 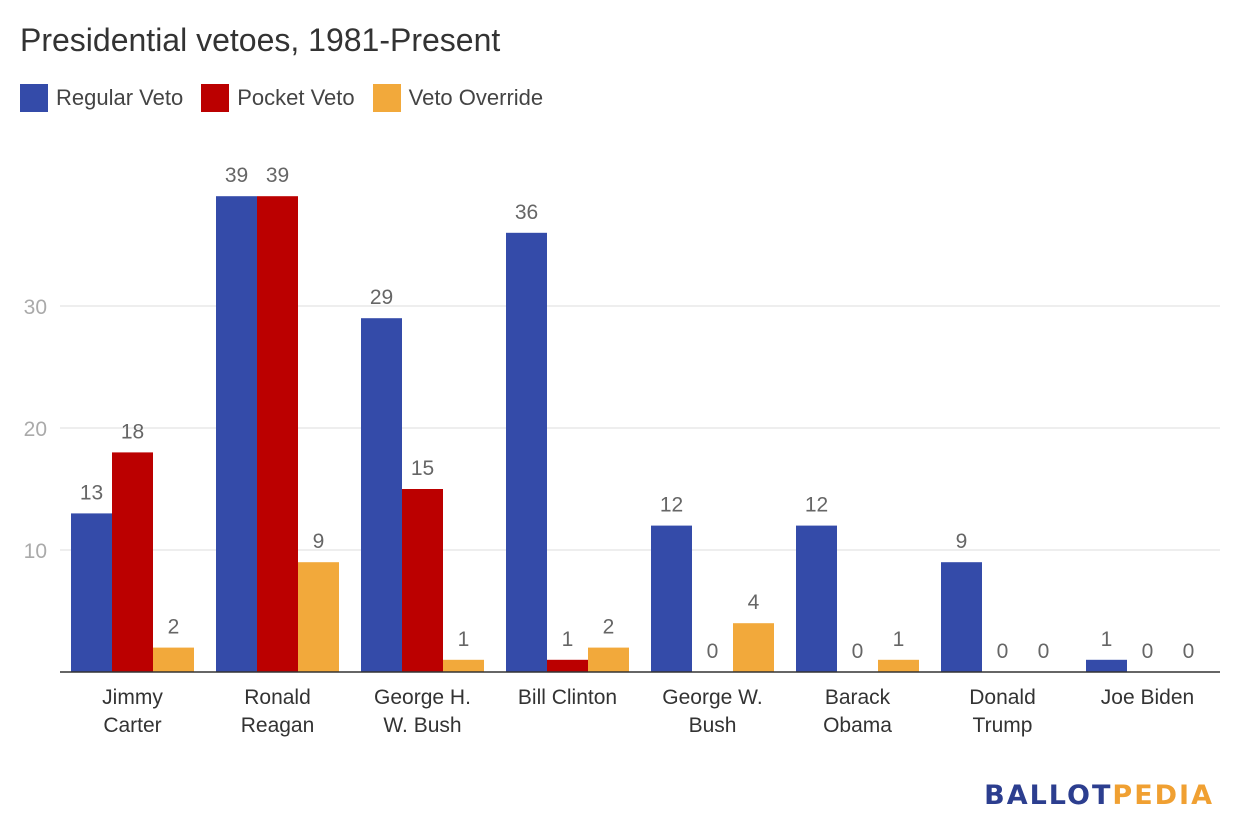 I want to click on x-tick-label: Joe Biden, so click(x=1147, y=697).